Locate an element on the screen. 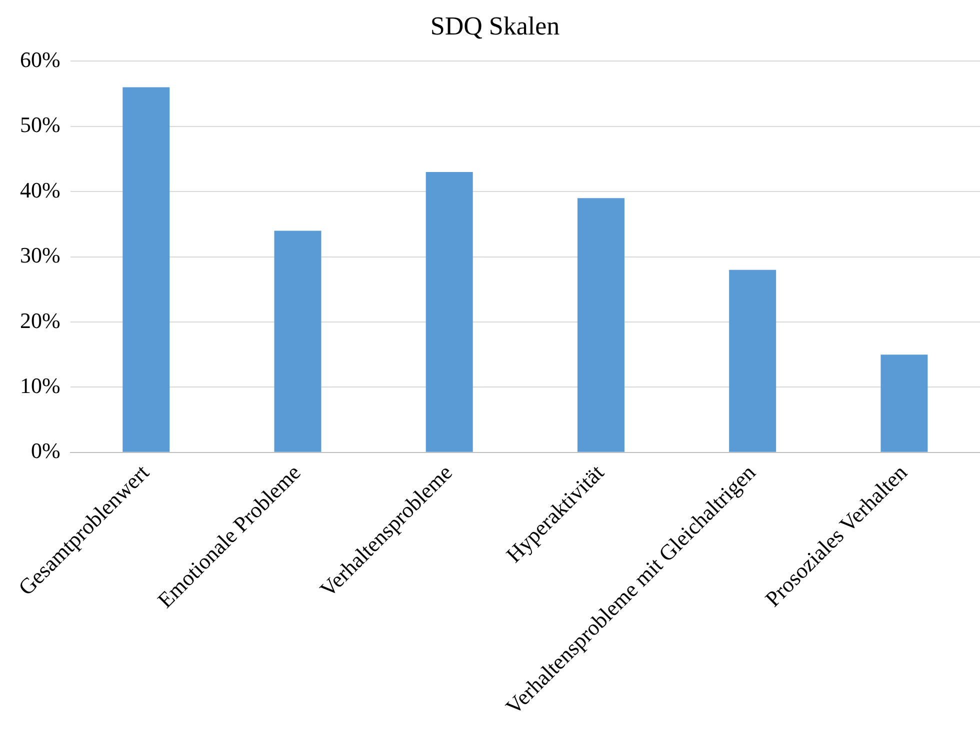  y-tick-label: 40% is located at coordinates (40, 189).